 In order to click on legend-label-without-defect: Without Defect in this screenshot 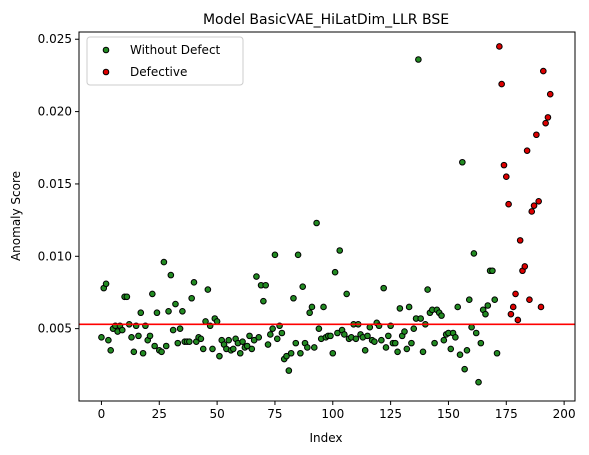, I will do `click(175, 50)`.